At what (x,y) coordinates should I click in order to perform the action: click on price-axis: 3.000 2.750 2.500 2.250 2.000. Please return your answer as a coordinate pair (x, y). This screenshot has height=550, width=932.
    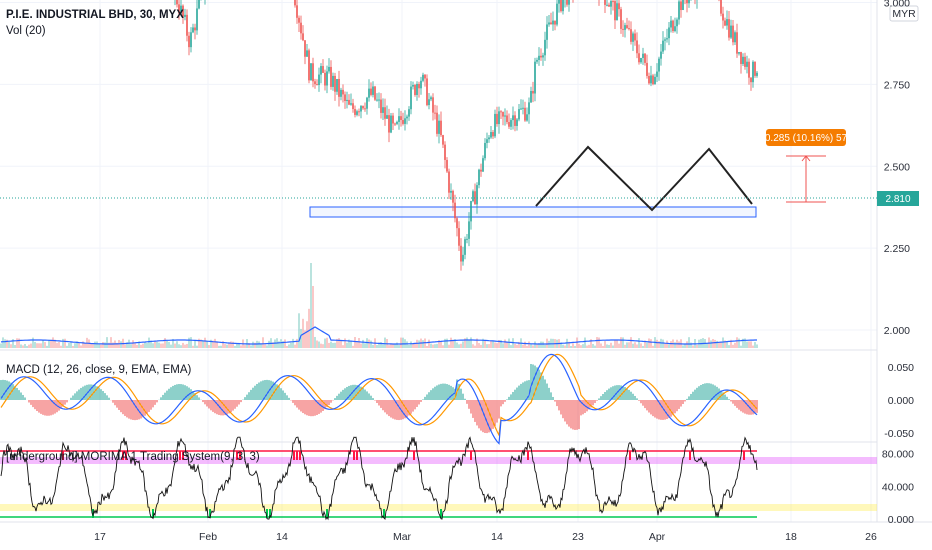
    Looking at the image, I should click on (897, 168).